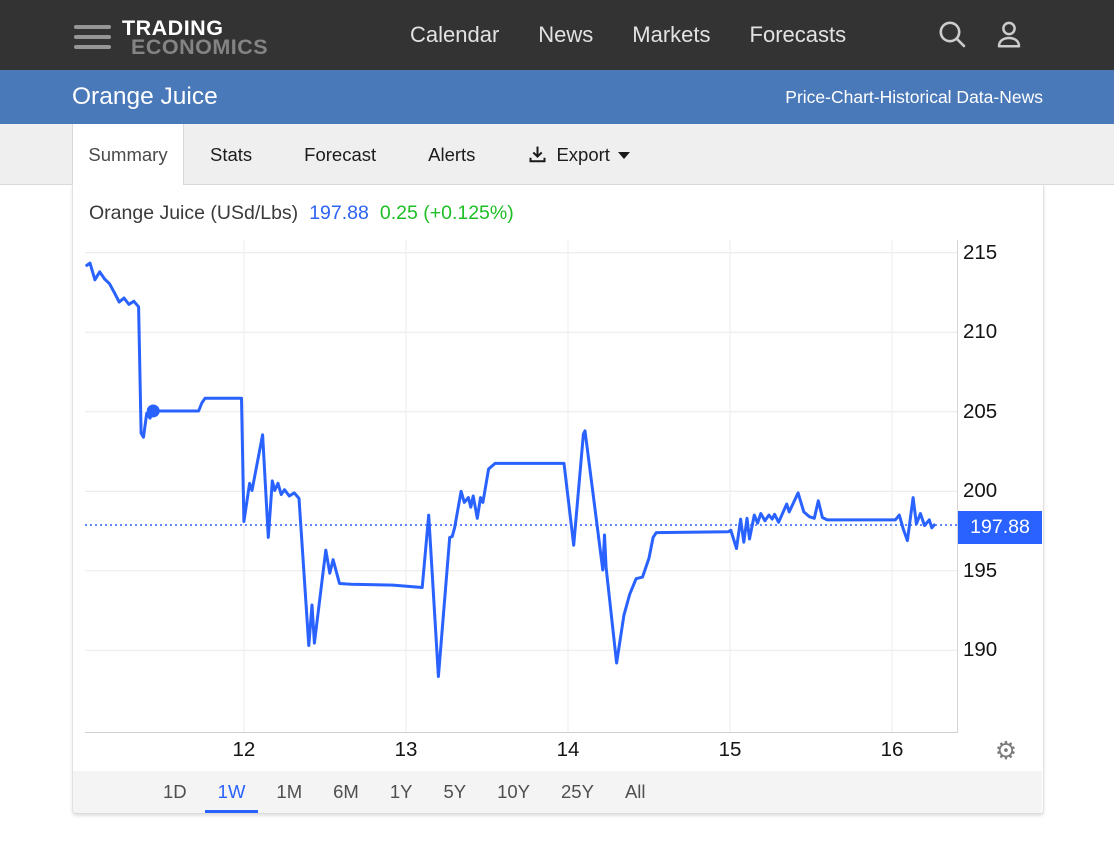  What do you see at coordinates (805, 96) in the screenshot?
I see `subheader-link-price: Price` at bounding box center [805, 96].